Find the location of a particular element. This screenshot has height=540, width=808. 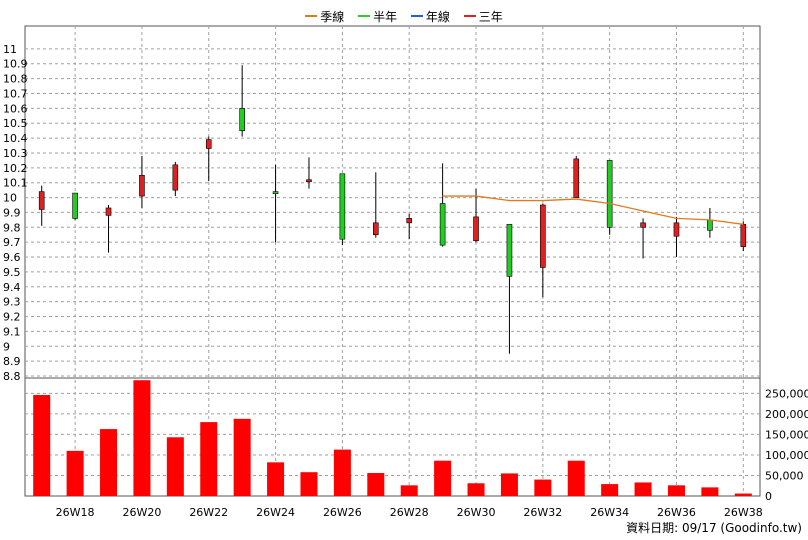

price-tick-label: 10.9 is located at coordinates (15, 64).